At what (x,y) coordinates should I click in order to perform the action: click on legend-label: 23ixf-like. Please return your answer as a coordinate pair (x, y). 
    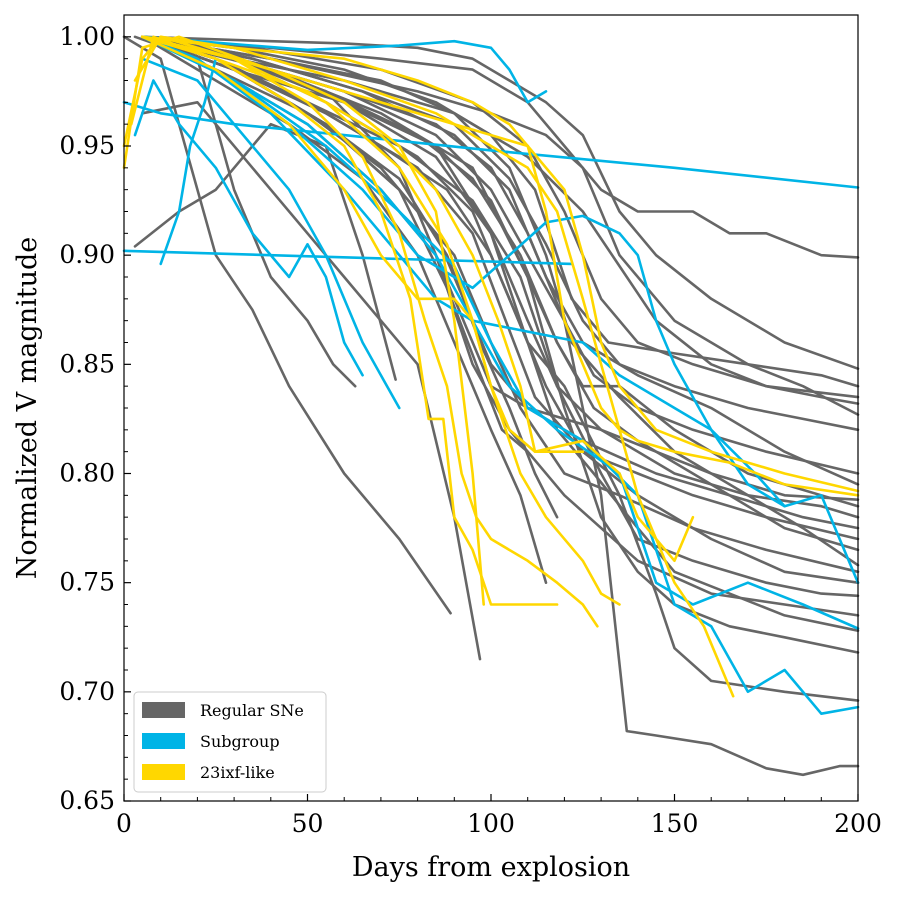
    Looking at the image, I should click on (237, 772).